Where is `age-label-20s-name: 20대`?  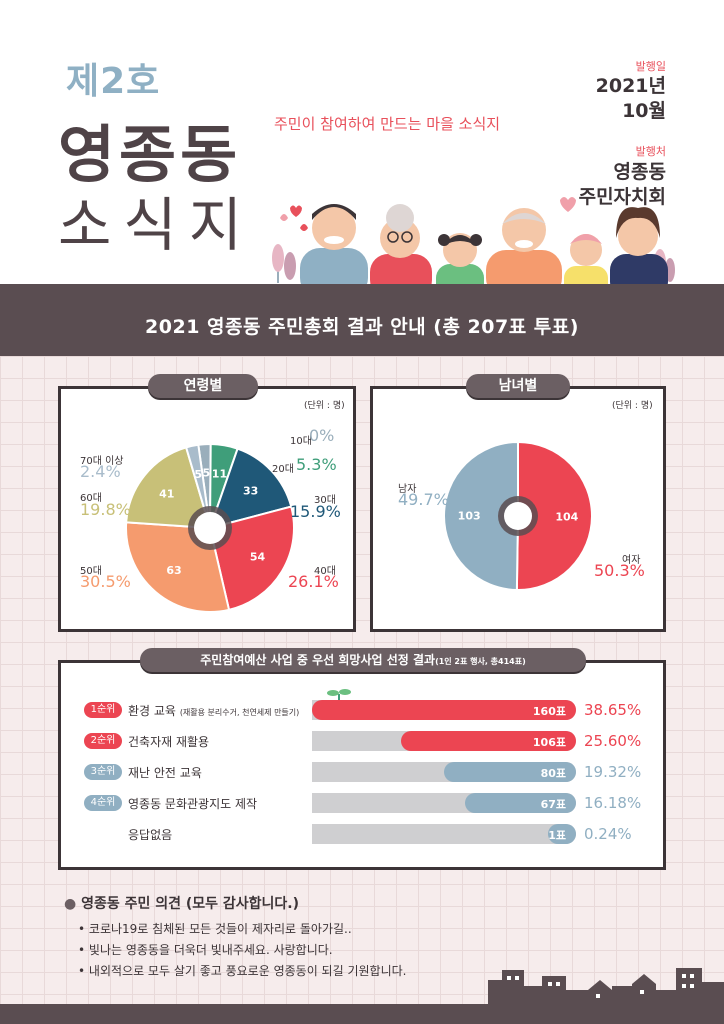 age-label-20s-name: 20대 is located at coordinates (283, 469).